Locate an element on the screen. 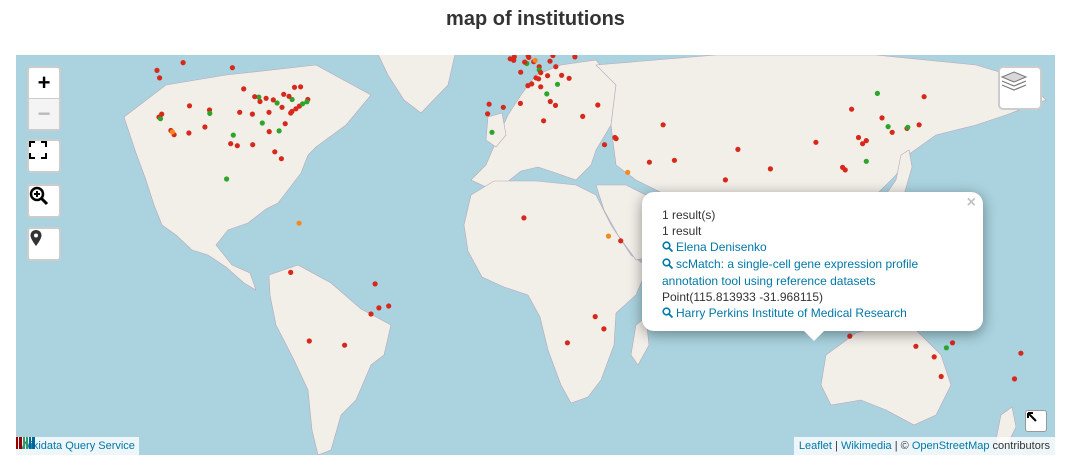 This screenshot has height=469, width=1071. wikimedia-link: Wikimedia is located at coordinates (866, 446).